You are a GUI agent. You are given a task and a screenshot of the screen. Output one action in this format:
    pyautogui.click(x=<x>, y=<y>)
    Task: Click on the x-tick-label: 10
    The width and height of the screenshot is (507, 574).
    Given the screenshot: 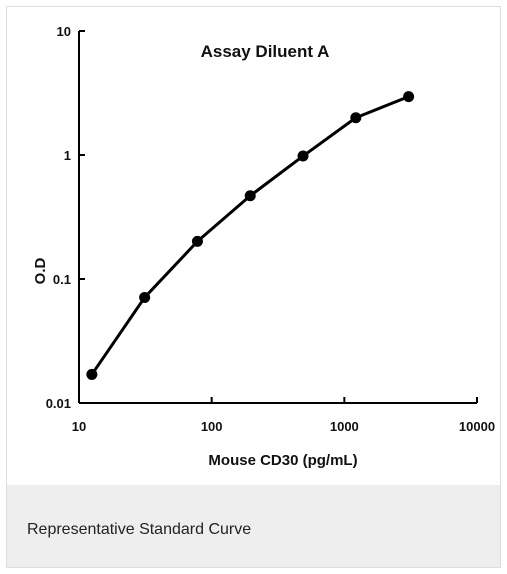 What is the action you would take?
    pyautogui.click(x=79, y=426)
    